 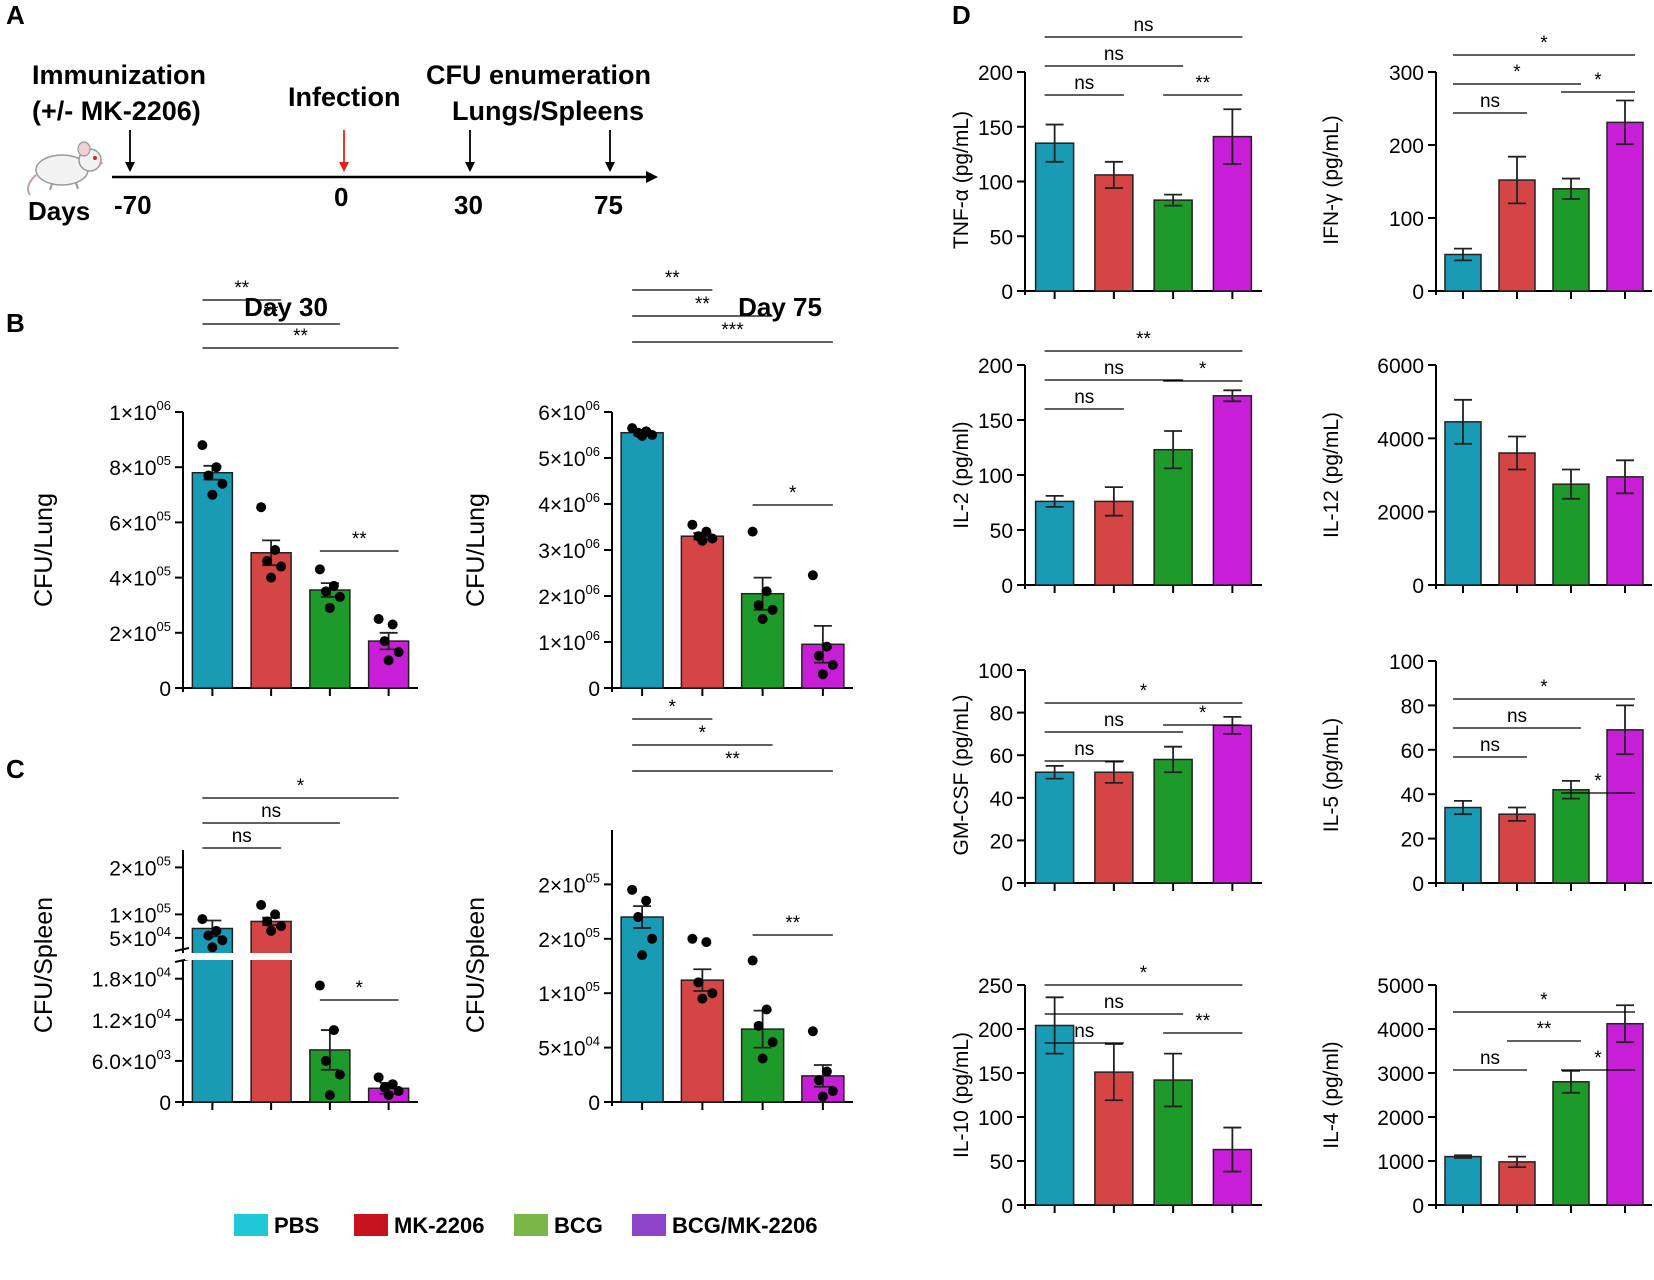 I want to click on legend-label-bcg: BCG, so click(x=578, y=1225).